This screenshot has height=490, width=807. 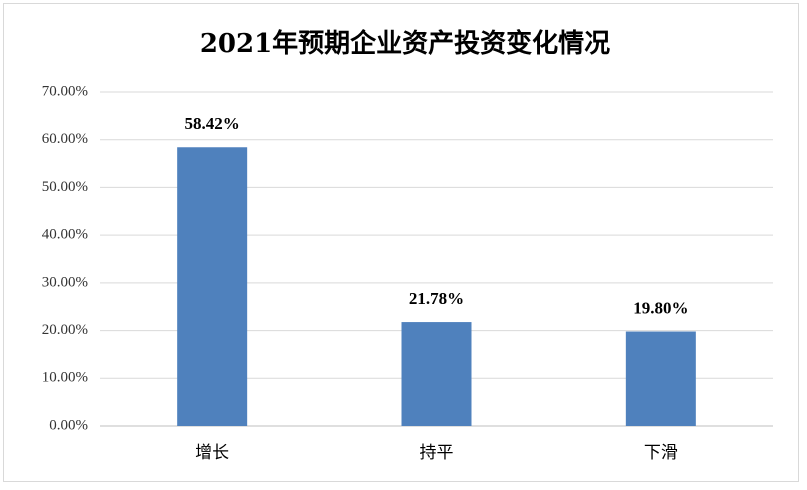 What do you see at coordinates (437, 453) in the screenshot?
I see `x-tick-label: 持平` at bounding box center [437, 453].